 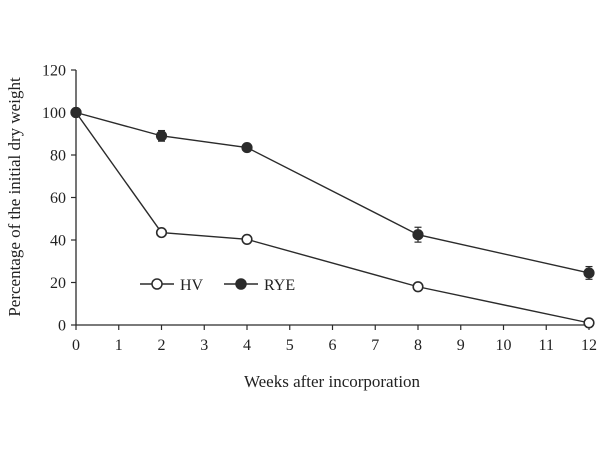 I want to click on x-tick-label: 10, so click(x=504, y=345).